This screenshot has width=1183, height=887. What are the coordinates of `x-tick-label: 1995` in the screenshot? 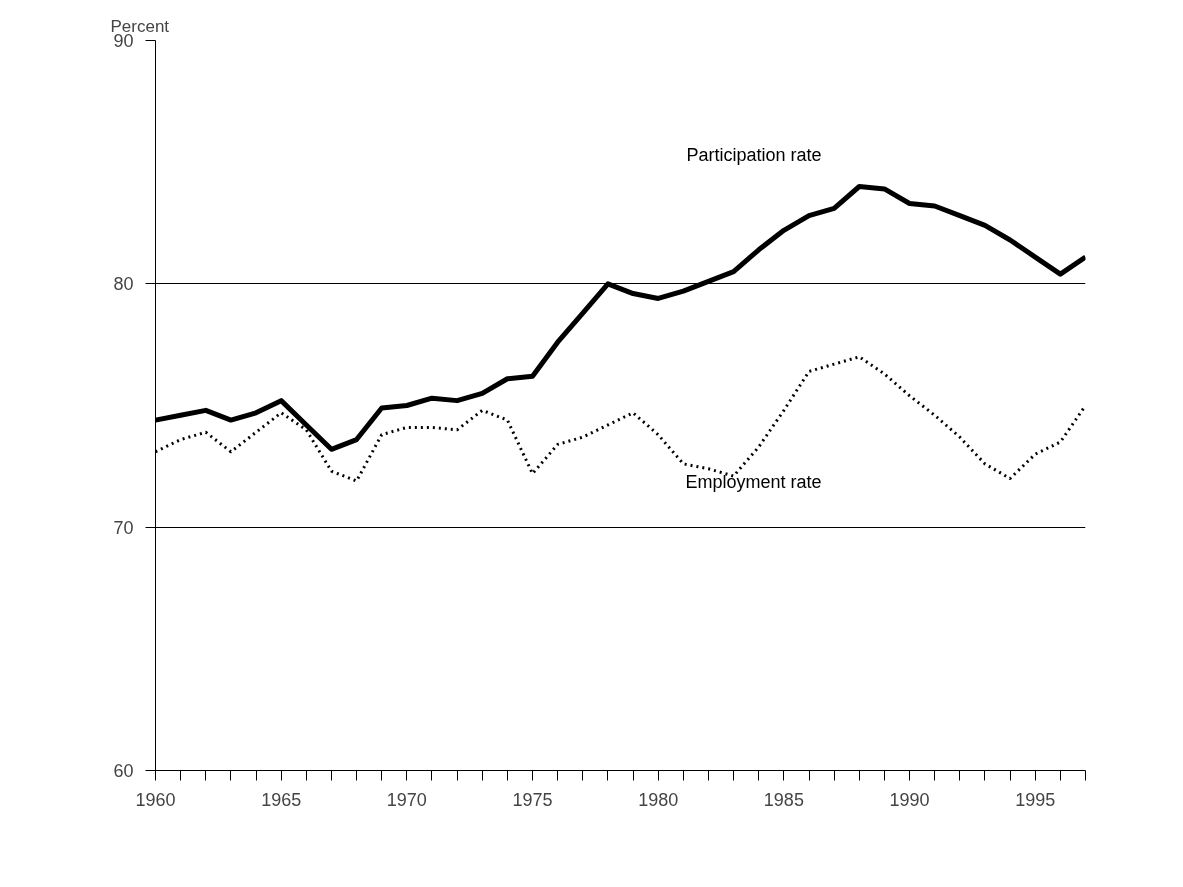 It's located at (1035, 799).